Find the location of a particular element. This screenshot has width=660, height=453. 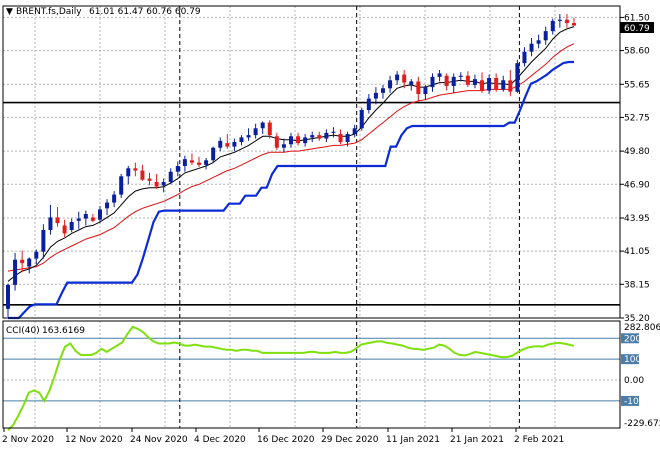

cci-name-label: CCI(40) is located at coordinates (23, 331).